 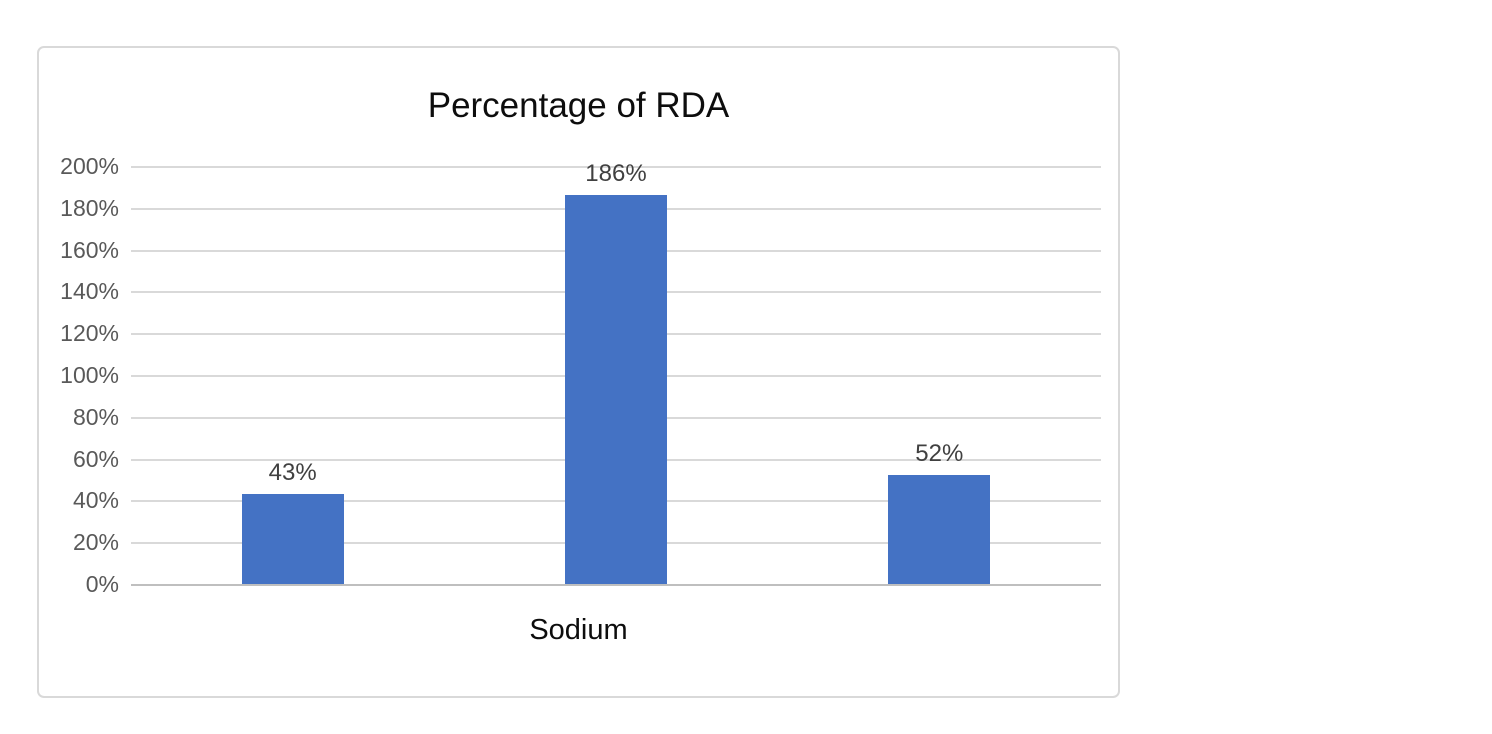 What do you see at coordinates (616, 174) in the screenshot?
I see `bar-data-label: 186%` at bounding box center [616, 174].